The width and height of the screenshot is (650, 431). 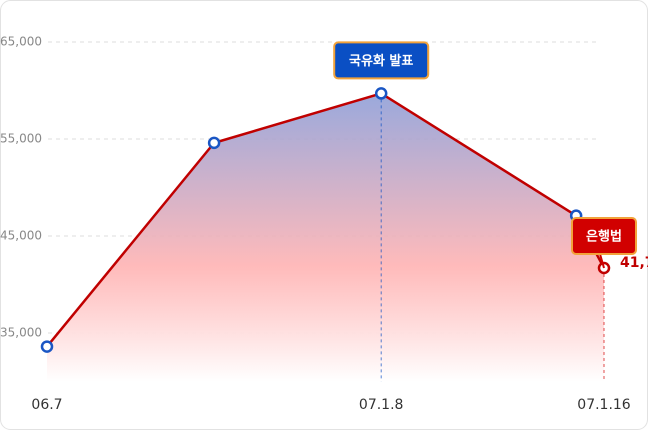 I want to click on annotation-text: 국유화 발표, so click(x=381, y=61).